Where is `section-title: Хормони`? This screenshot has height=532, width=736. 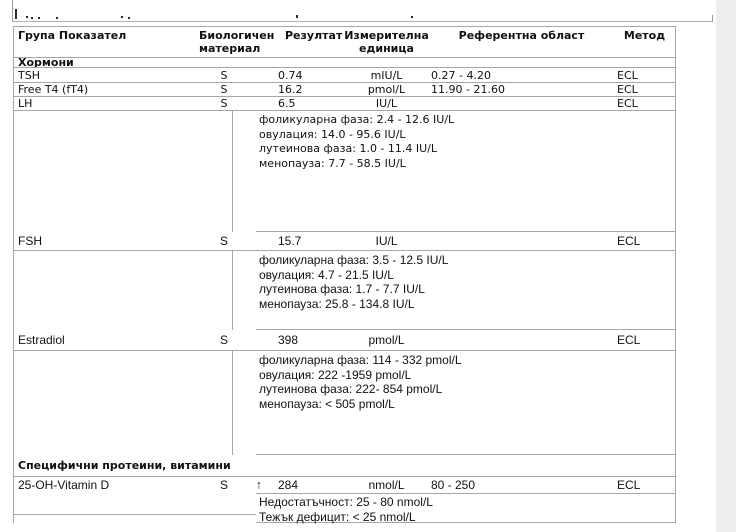
section-title: Хормони is located at coordinates (46, 63).